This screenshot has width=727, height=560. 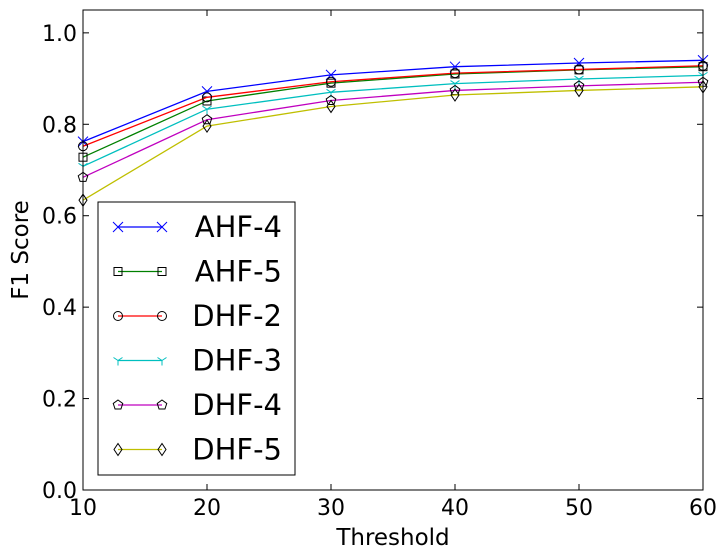 I want to click on legend-label: DHF-2, so click(x=237, y=316).